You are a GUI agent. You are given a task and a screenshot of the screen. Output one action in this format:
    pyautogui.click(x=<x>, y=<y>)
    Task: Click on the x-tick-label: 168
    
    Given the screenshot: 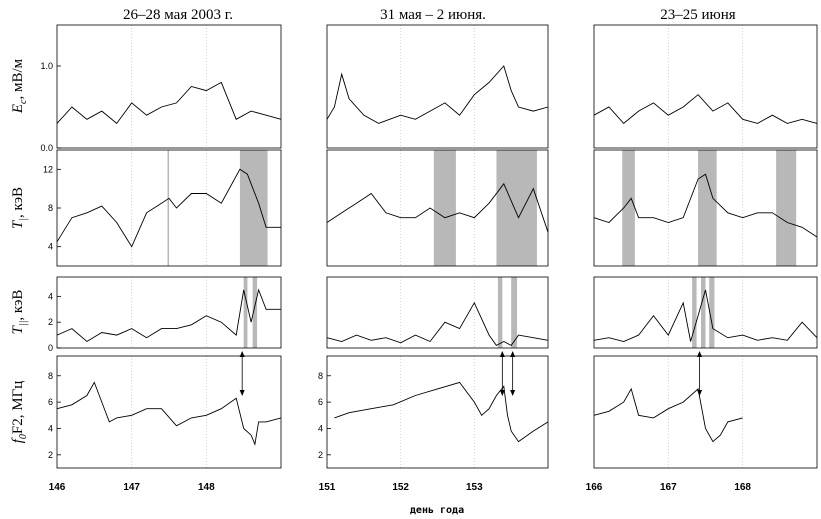 What is the action you would take?
    pyautogui.click(x=742, y=487)
    